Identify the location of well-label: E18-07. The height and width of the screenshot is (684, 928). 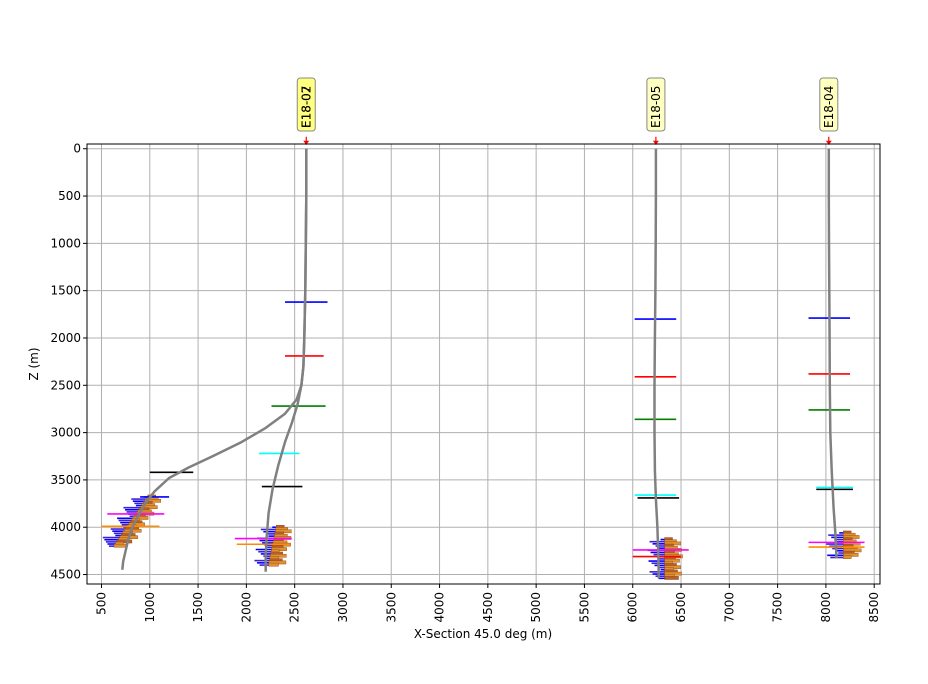
(306, 107).